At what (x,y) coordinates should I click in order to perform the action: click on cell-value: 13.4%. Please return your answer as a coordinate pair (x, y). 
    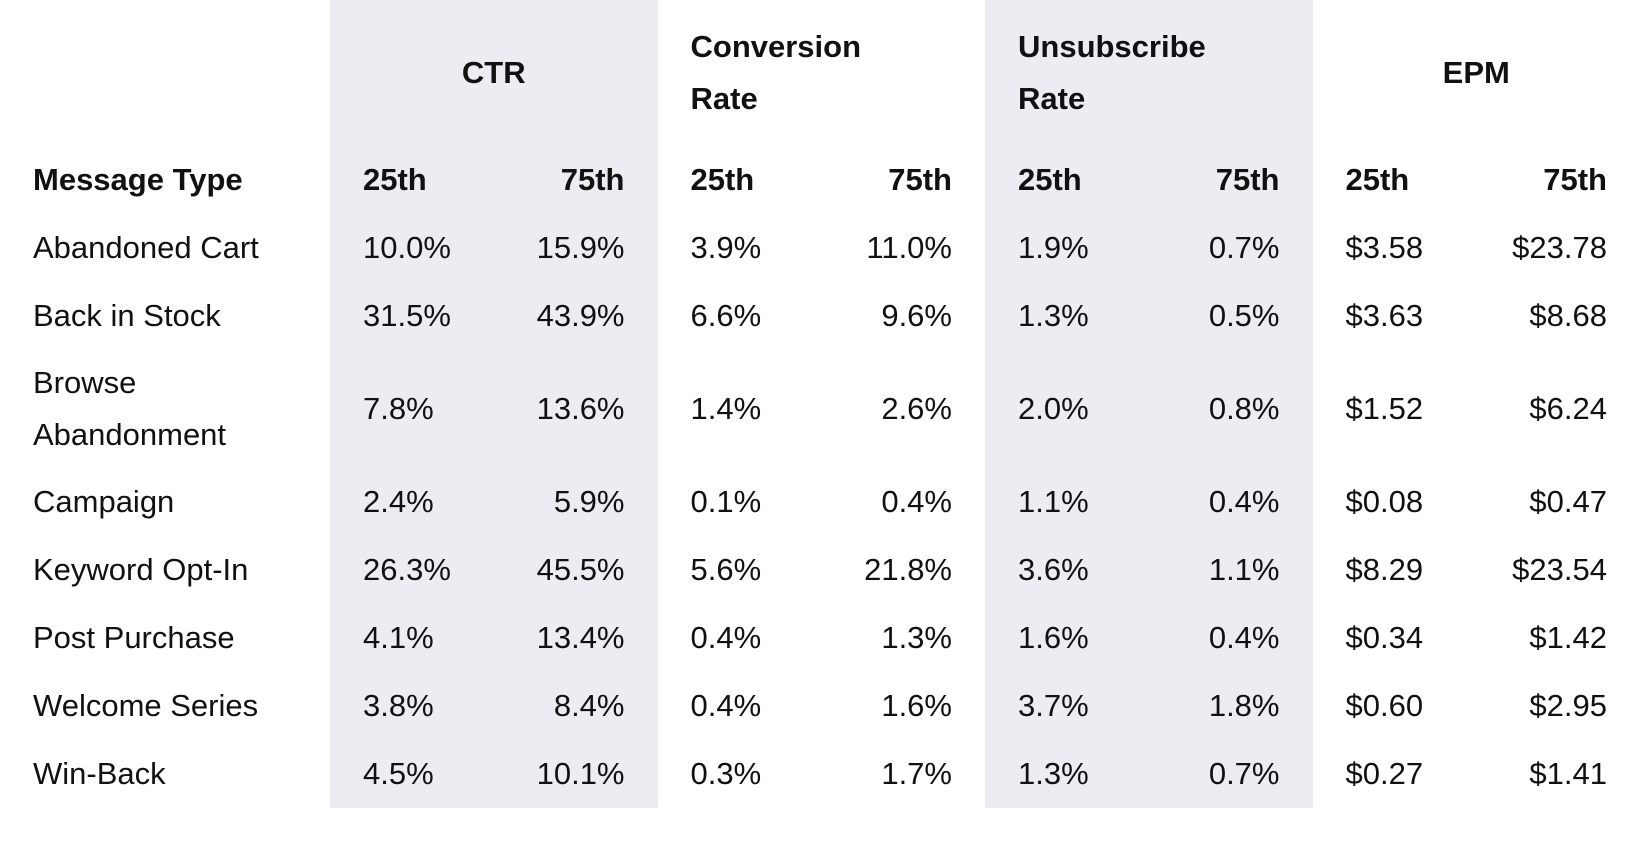
    Looking at the image, I should click on (576, 638).